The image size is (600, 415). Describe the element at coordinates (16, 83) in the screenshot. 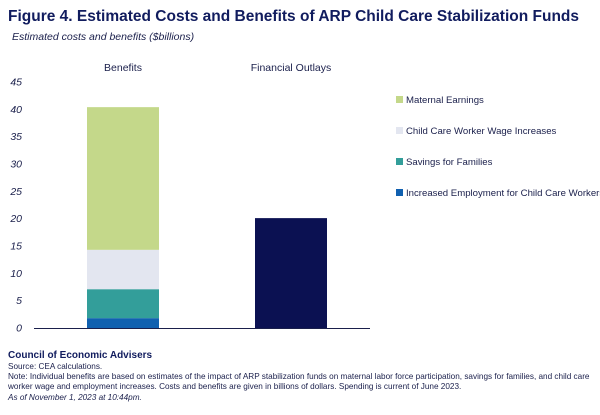

I see `y-tick-label: 45` at that location.